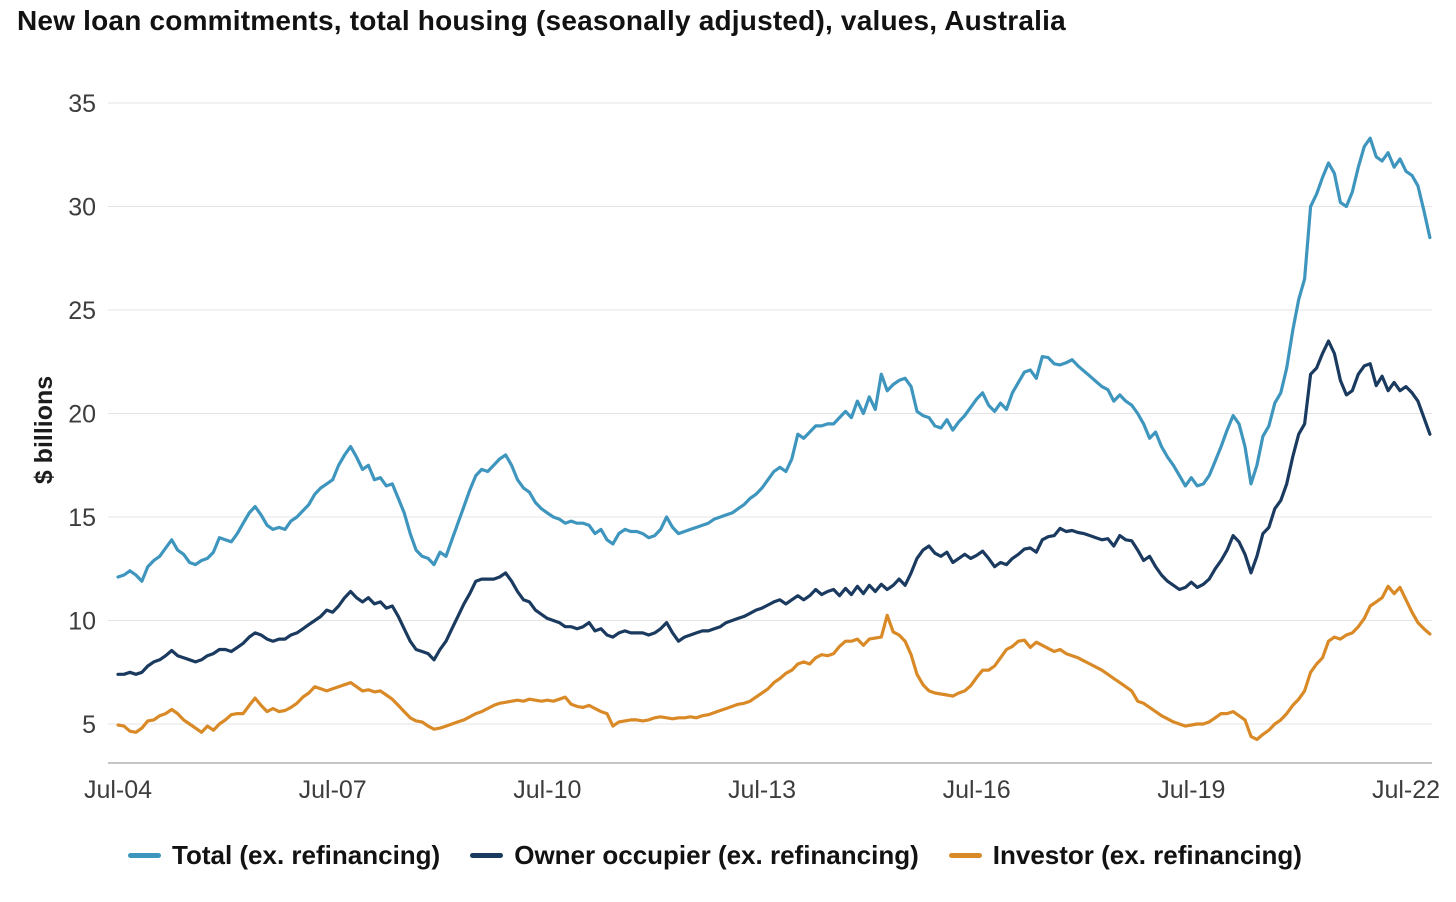 This screenshot has width=1456, height=902. I want to click on y-tick-label: 20, so click(82, 415).